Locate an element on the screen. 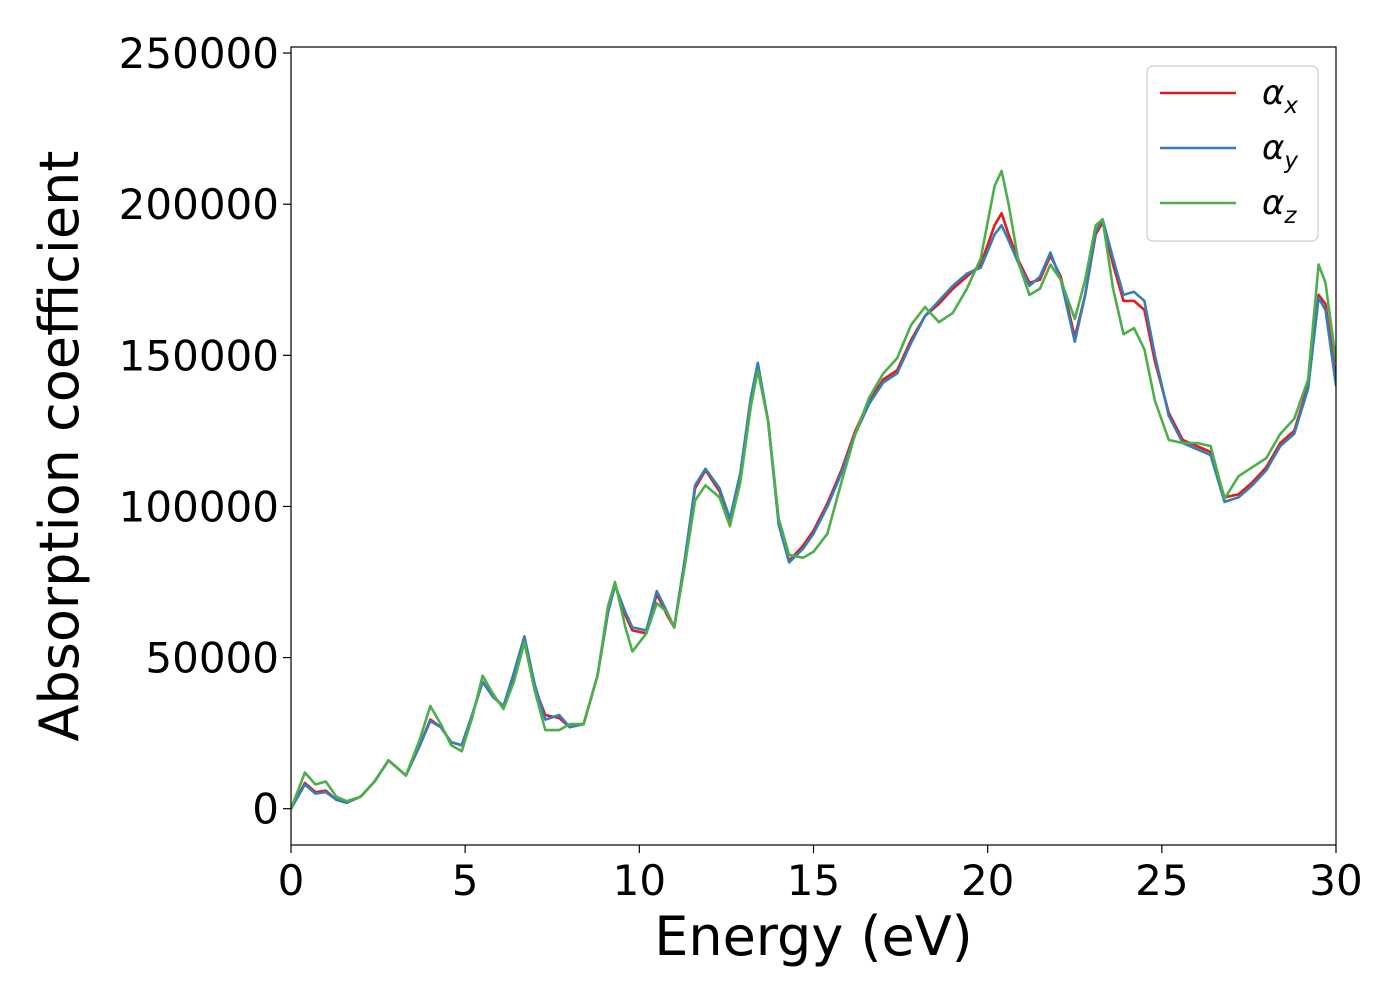 The width and height of the screenshot is (1400, 1000). x-tick-label: 10 is located at coordinates (639, 880).